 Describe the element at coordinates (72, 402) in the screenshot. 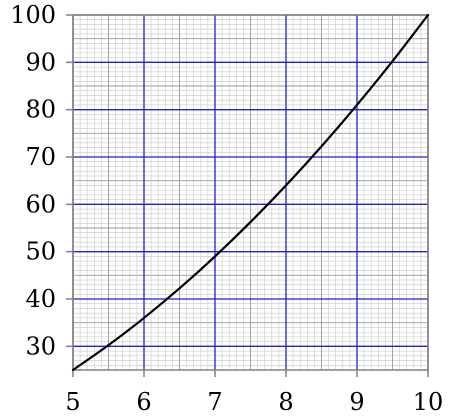

I see `x-tick-label: 5` at that location.